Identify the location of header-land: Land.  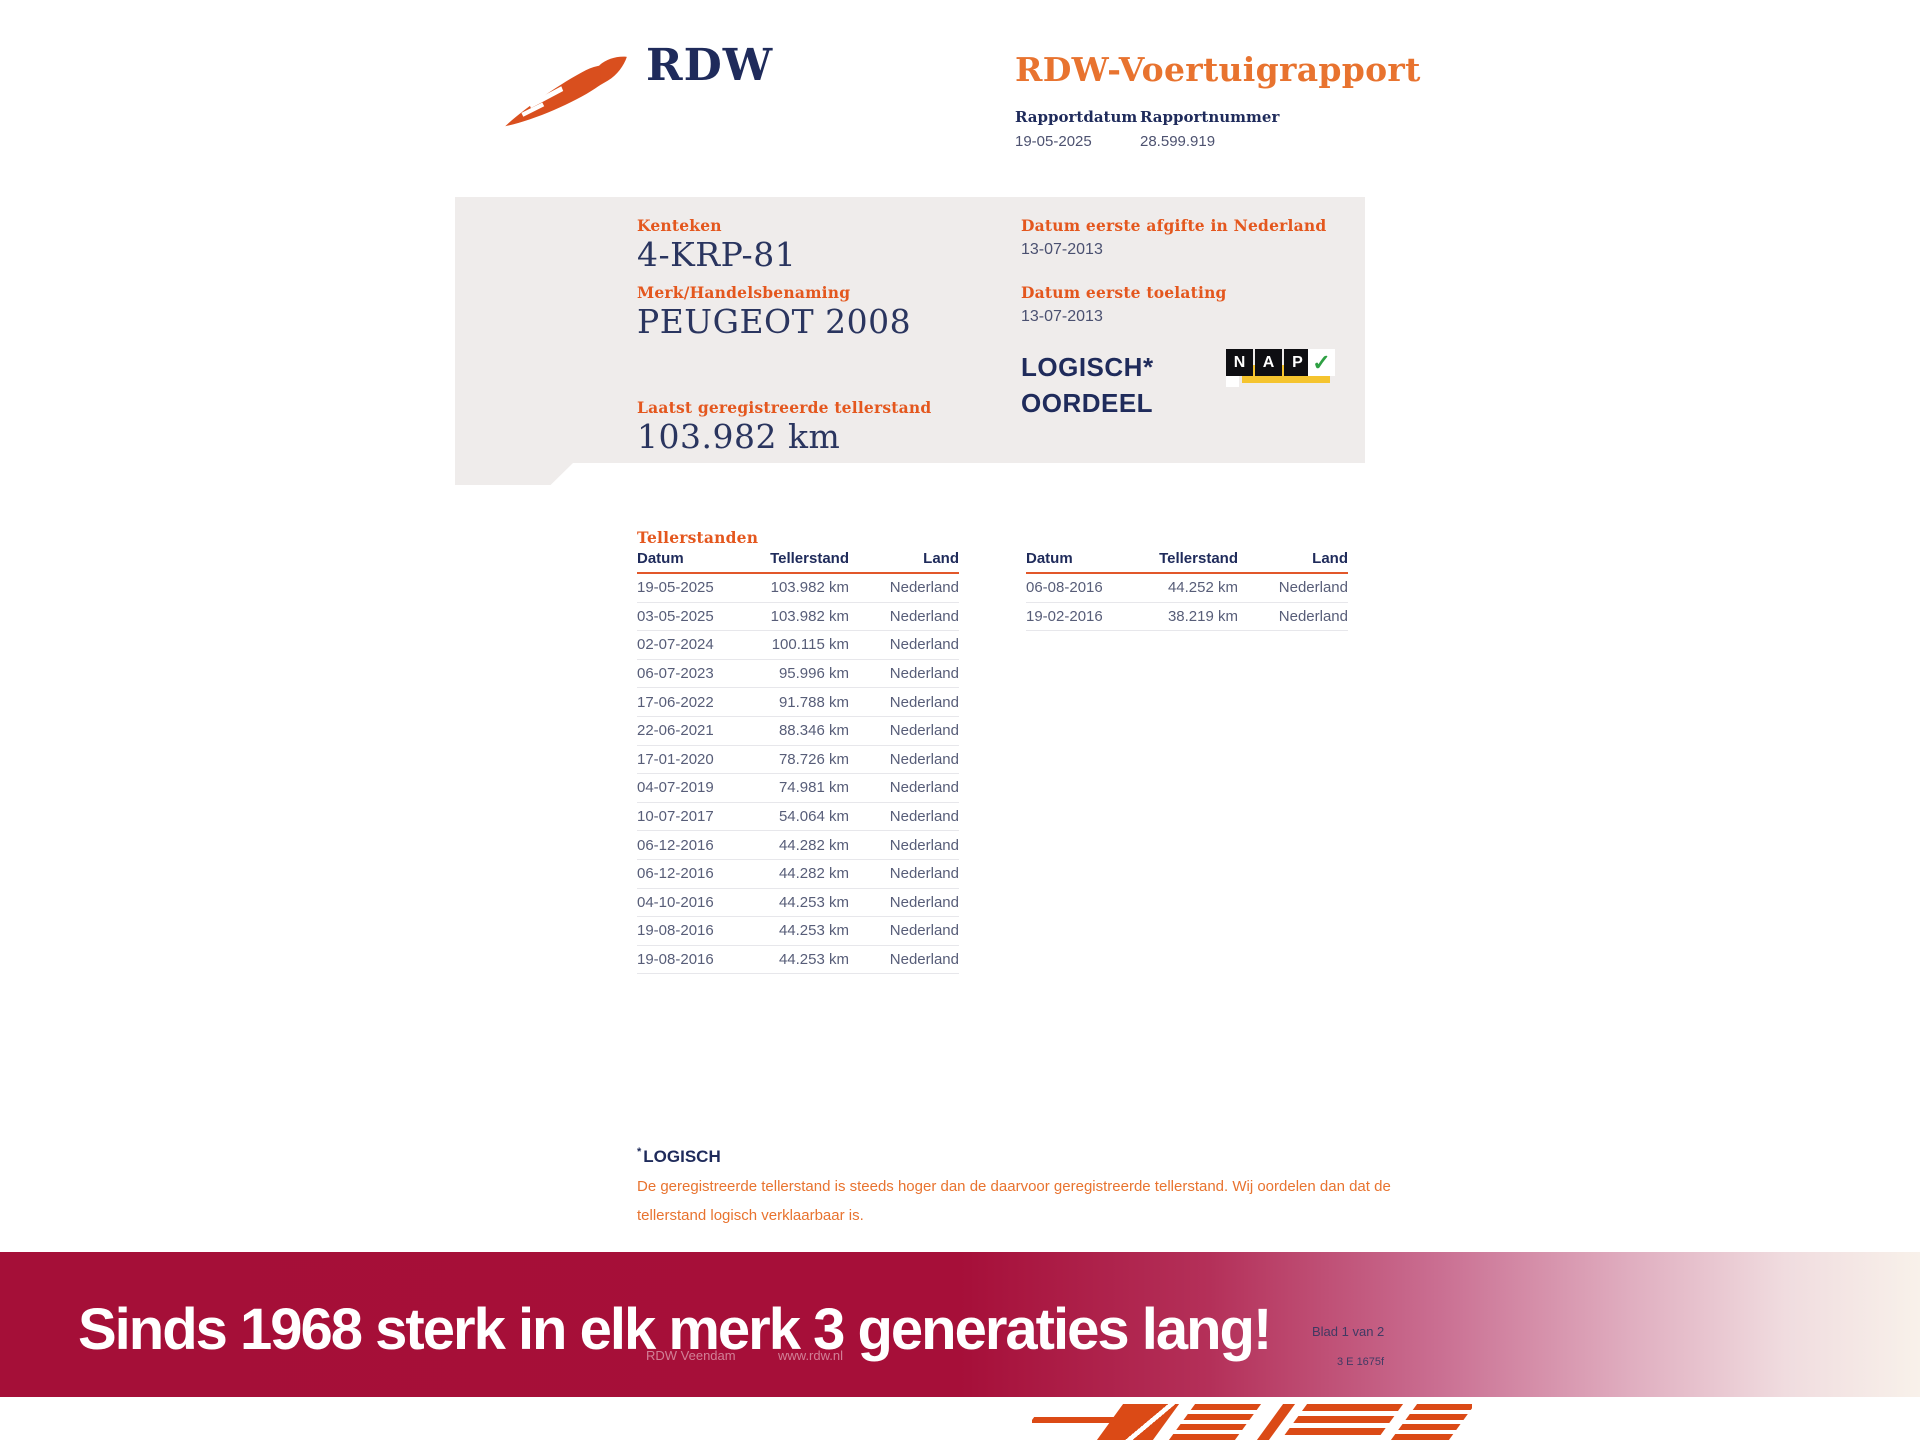
(1330, 558).